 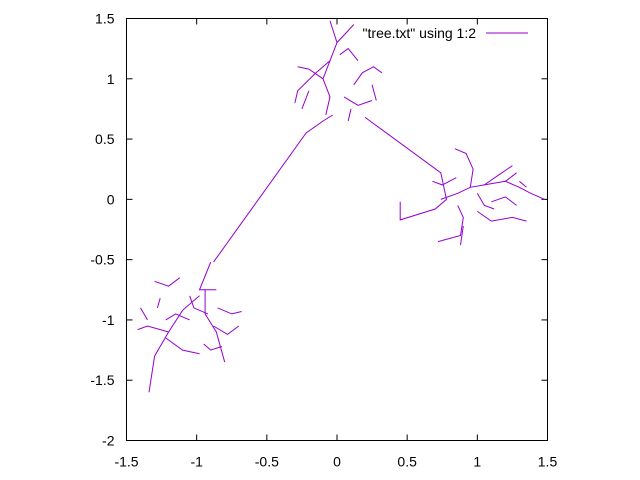 What do you see at coordinates (111, 199) in the screenshot?
I see `y-tick-label: 0` at bounding box center [111, 199].